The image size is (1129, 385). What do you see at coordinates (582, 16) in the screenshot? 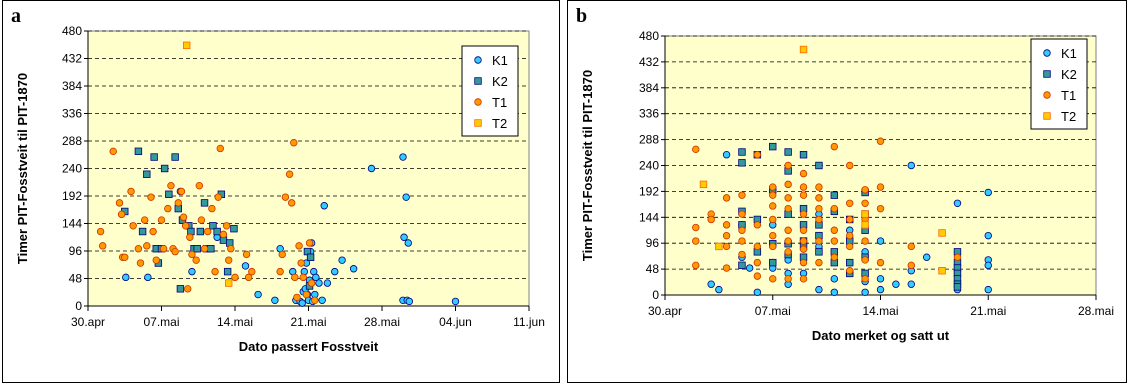
I see `panel-label: b` at bounding box center [582, 16].